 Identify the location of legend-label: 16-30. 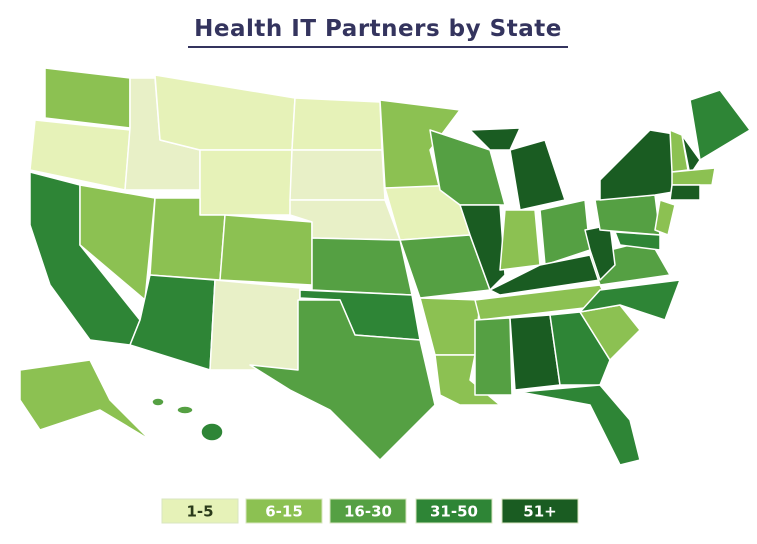
(368, 512).